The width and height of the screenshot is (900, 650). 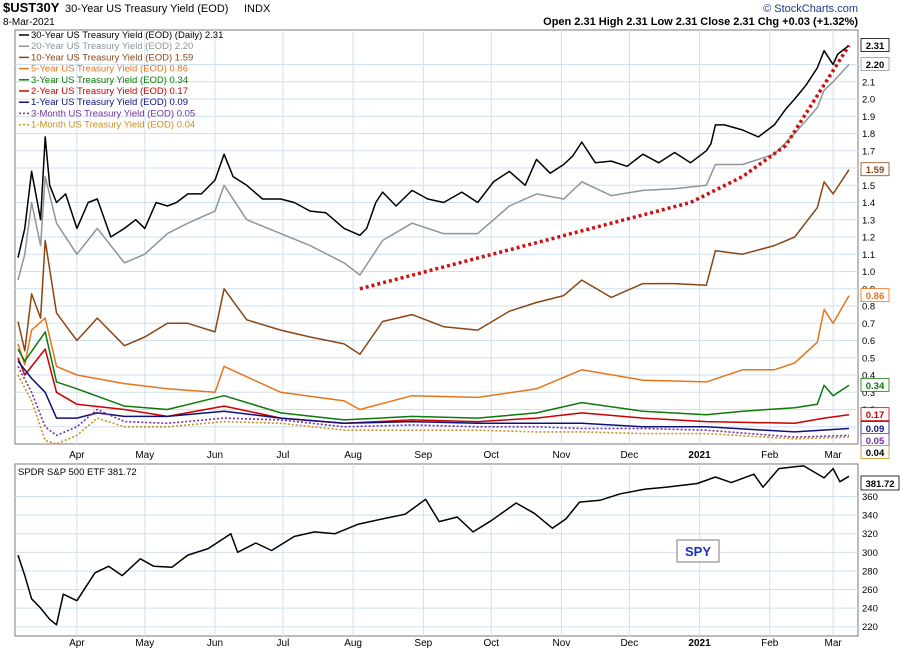 What do you see at coordinates (868, 341) in the screenshot?
I see `y-tick-label: 0.6` at bounding box center [868, 341].